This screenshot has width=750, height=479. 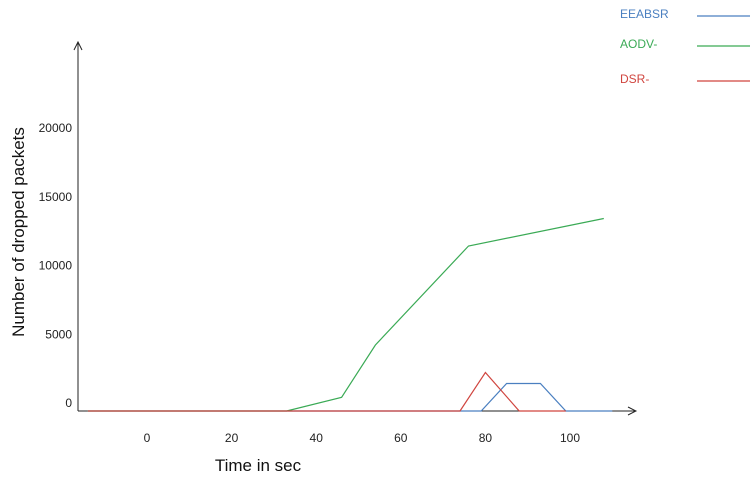 I want to click on x-tick-label: 80, so click(x=486, y=438).